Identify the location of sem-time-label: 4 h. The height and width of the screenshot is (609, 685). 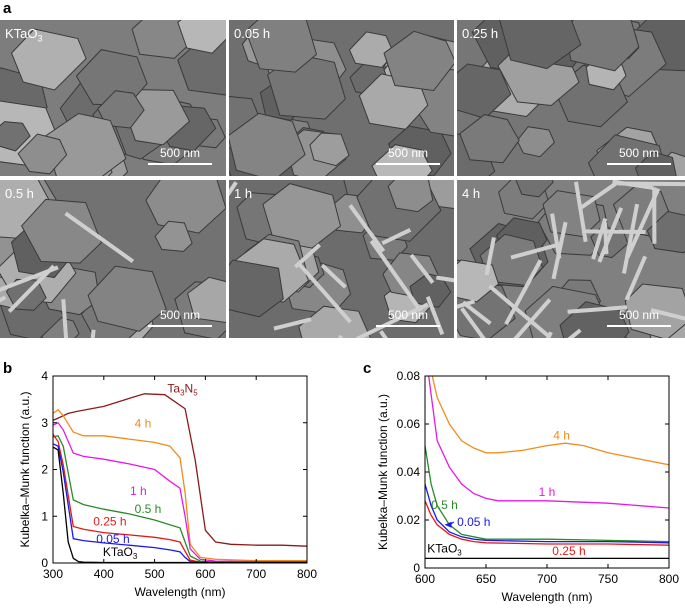
(471, 193).